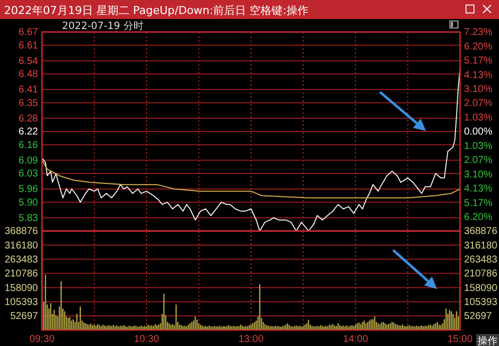 Image resolution: width=499 pixels, height=346 pixels. Describe the element at coordinates (481, 232) in the screenshot. I see `y2-tick-label: 368876` at that location.